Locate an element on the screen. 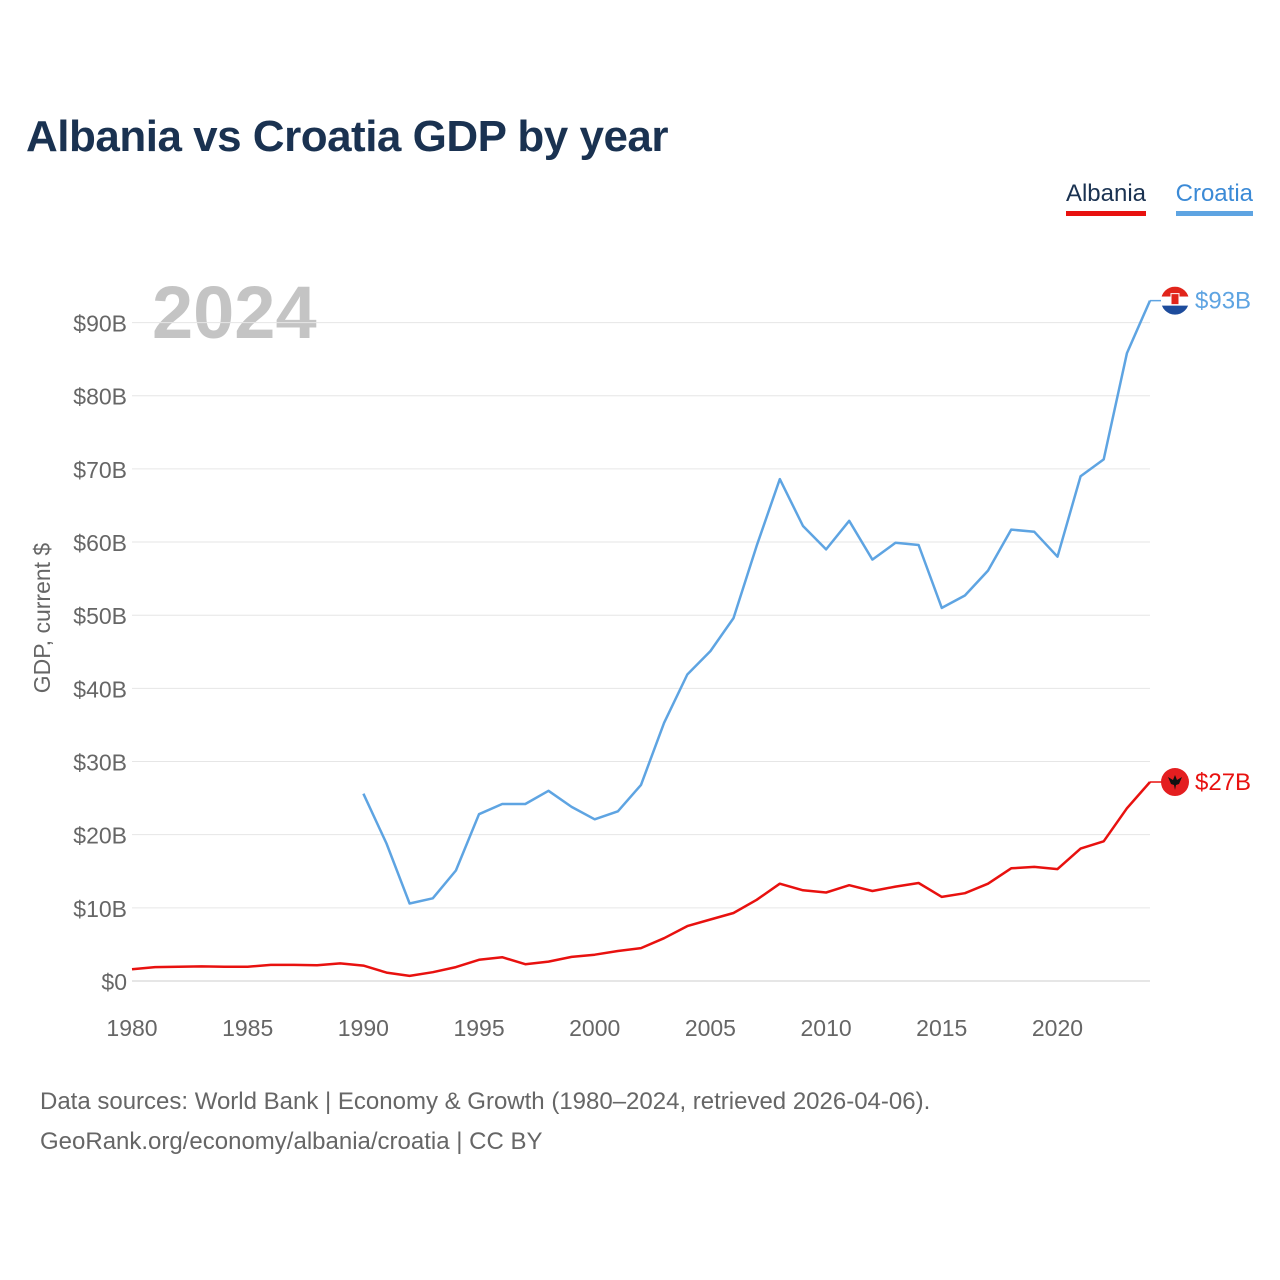 This screenshot has height=1280, width=1280. eagle-icon is located at coordinates (1175, 783).